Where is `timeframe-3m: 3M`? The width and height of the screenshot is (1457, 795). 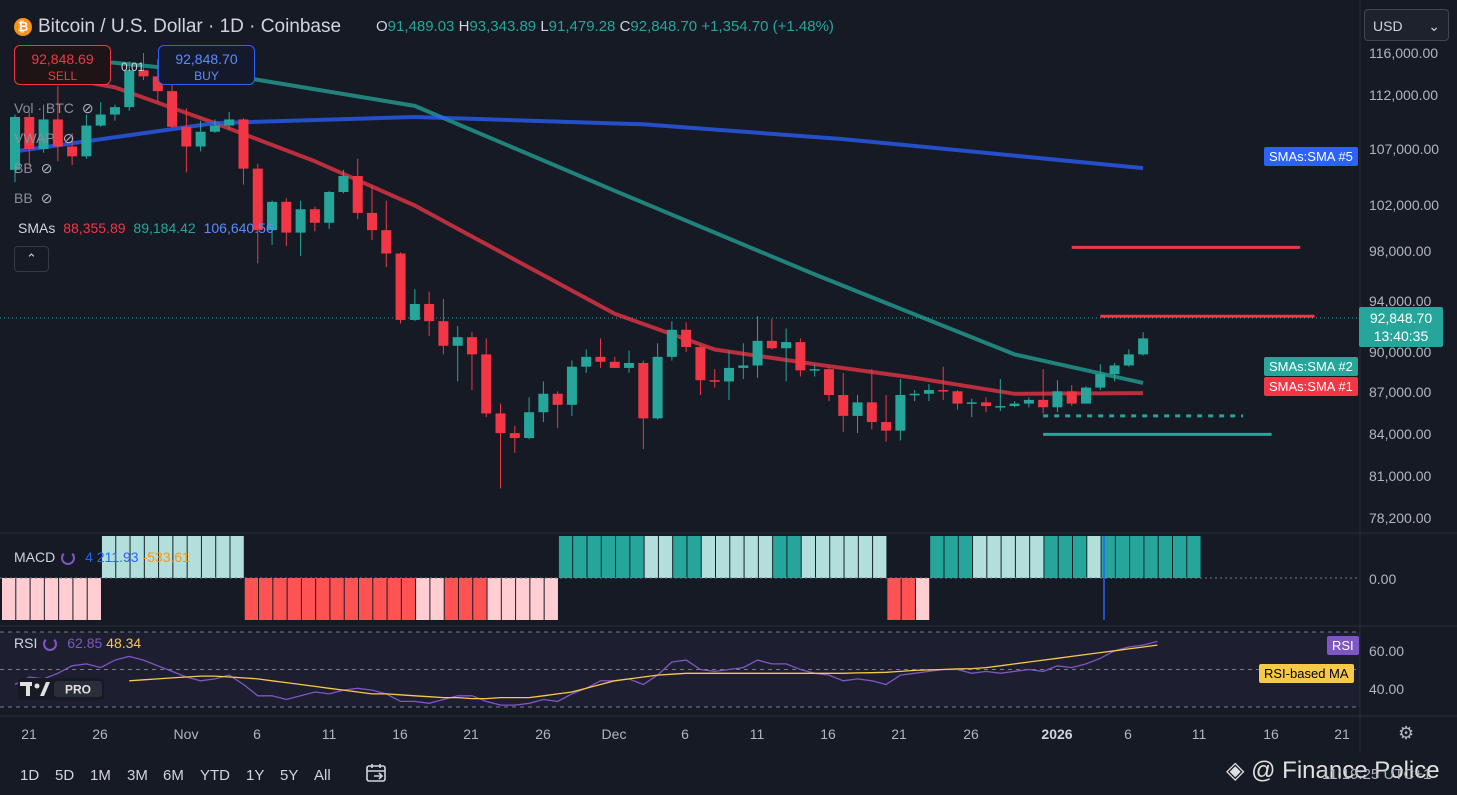
timeframe-3m: 3M is located at coordinates (137, 775).